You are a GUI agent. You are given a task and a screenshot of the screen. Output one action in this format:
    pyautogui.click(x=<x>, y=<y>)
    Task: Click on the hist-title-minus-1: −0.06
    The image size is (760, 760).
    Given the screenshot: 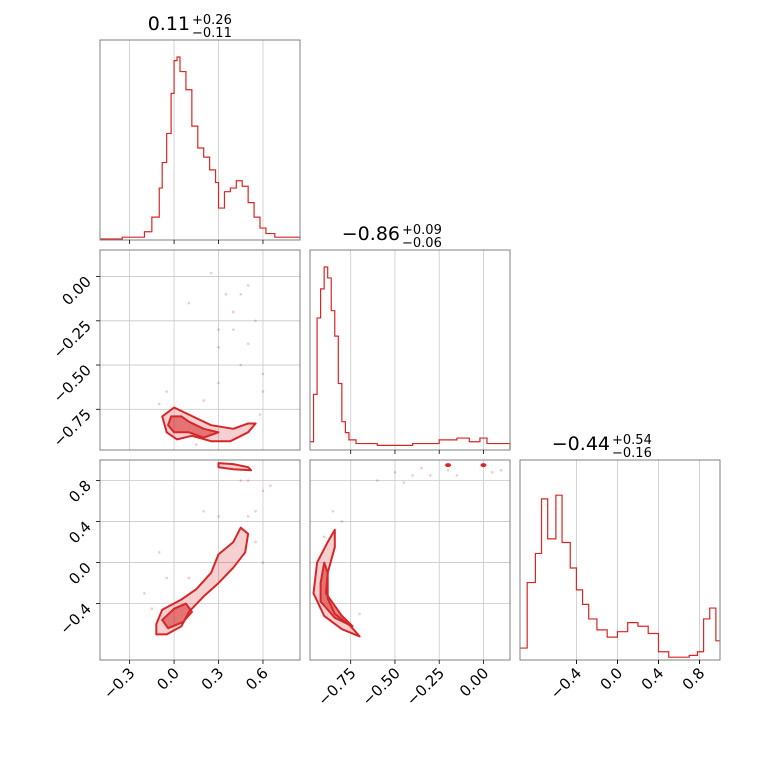 What is the action you would take?
    pyautogui.click(x=422, y=243)
    